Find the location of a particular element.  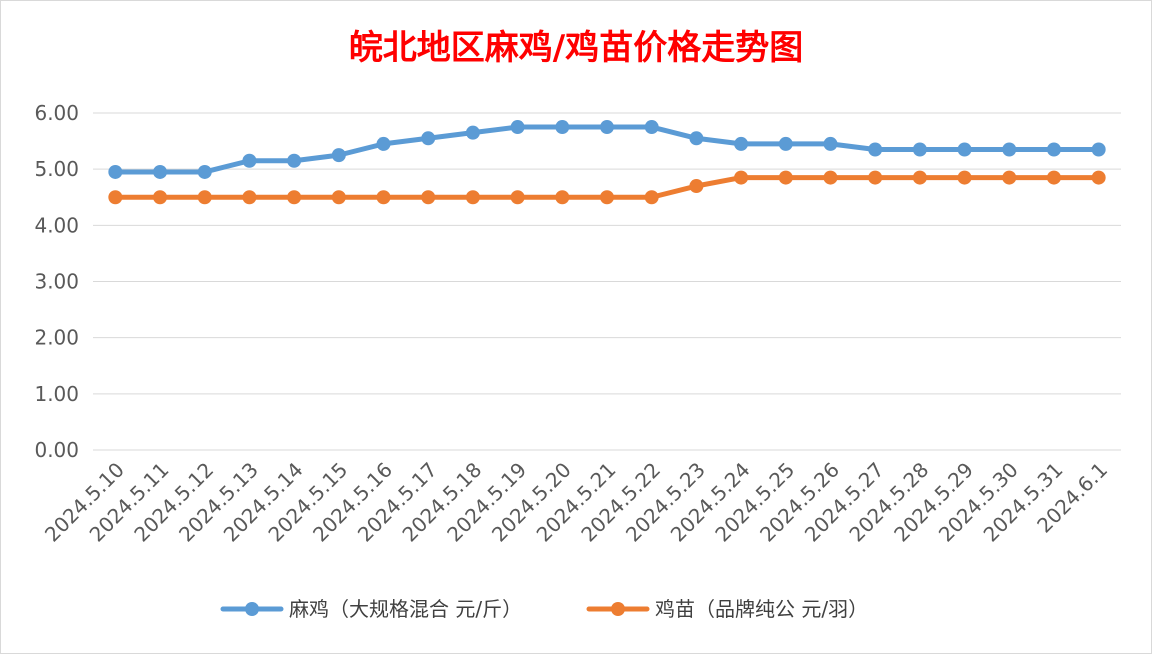

y-tick-label: 1.00 is located at coordinates (56, 394).